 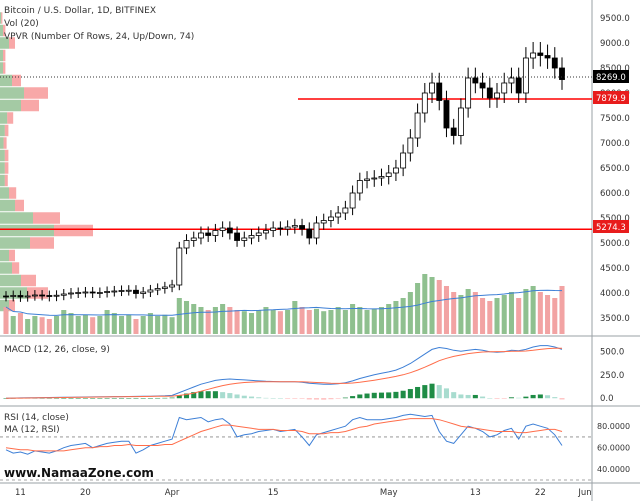 What do you see at coordinates (20, 493) in the screenshot?
I see `time-tick-label: 11` at bounding box center [20, 493].